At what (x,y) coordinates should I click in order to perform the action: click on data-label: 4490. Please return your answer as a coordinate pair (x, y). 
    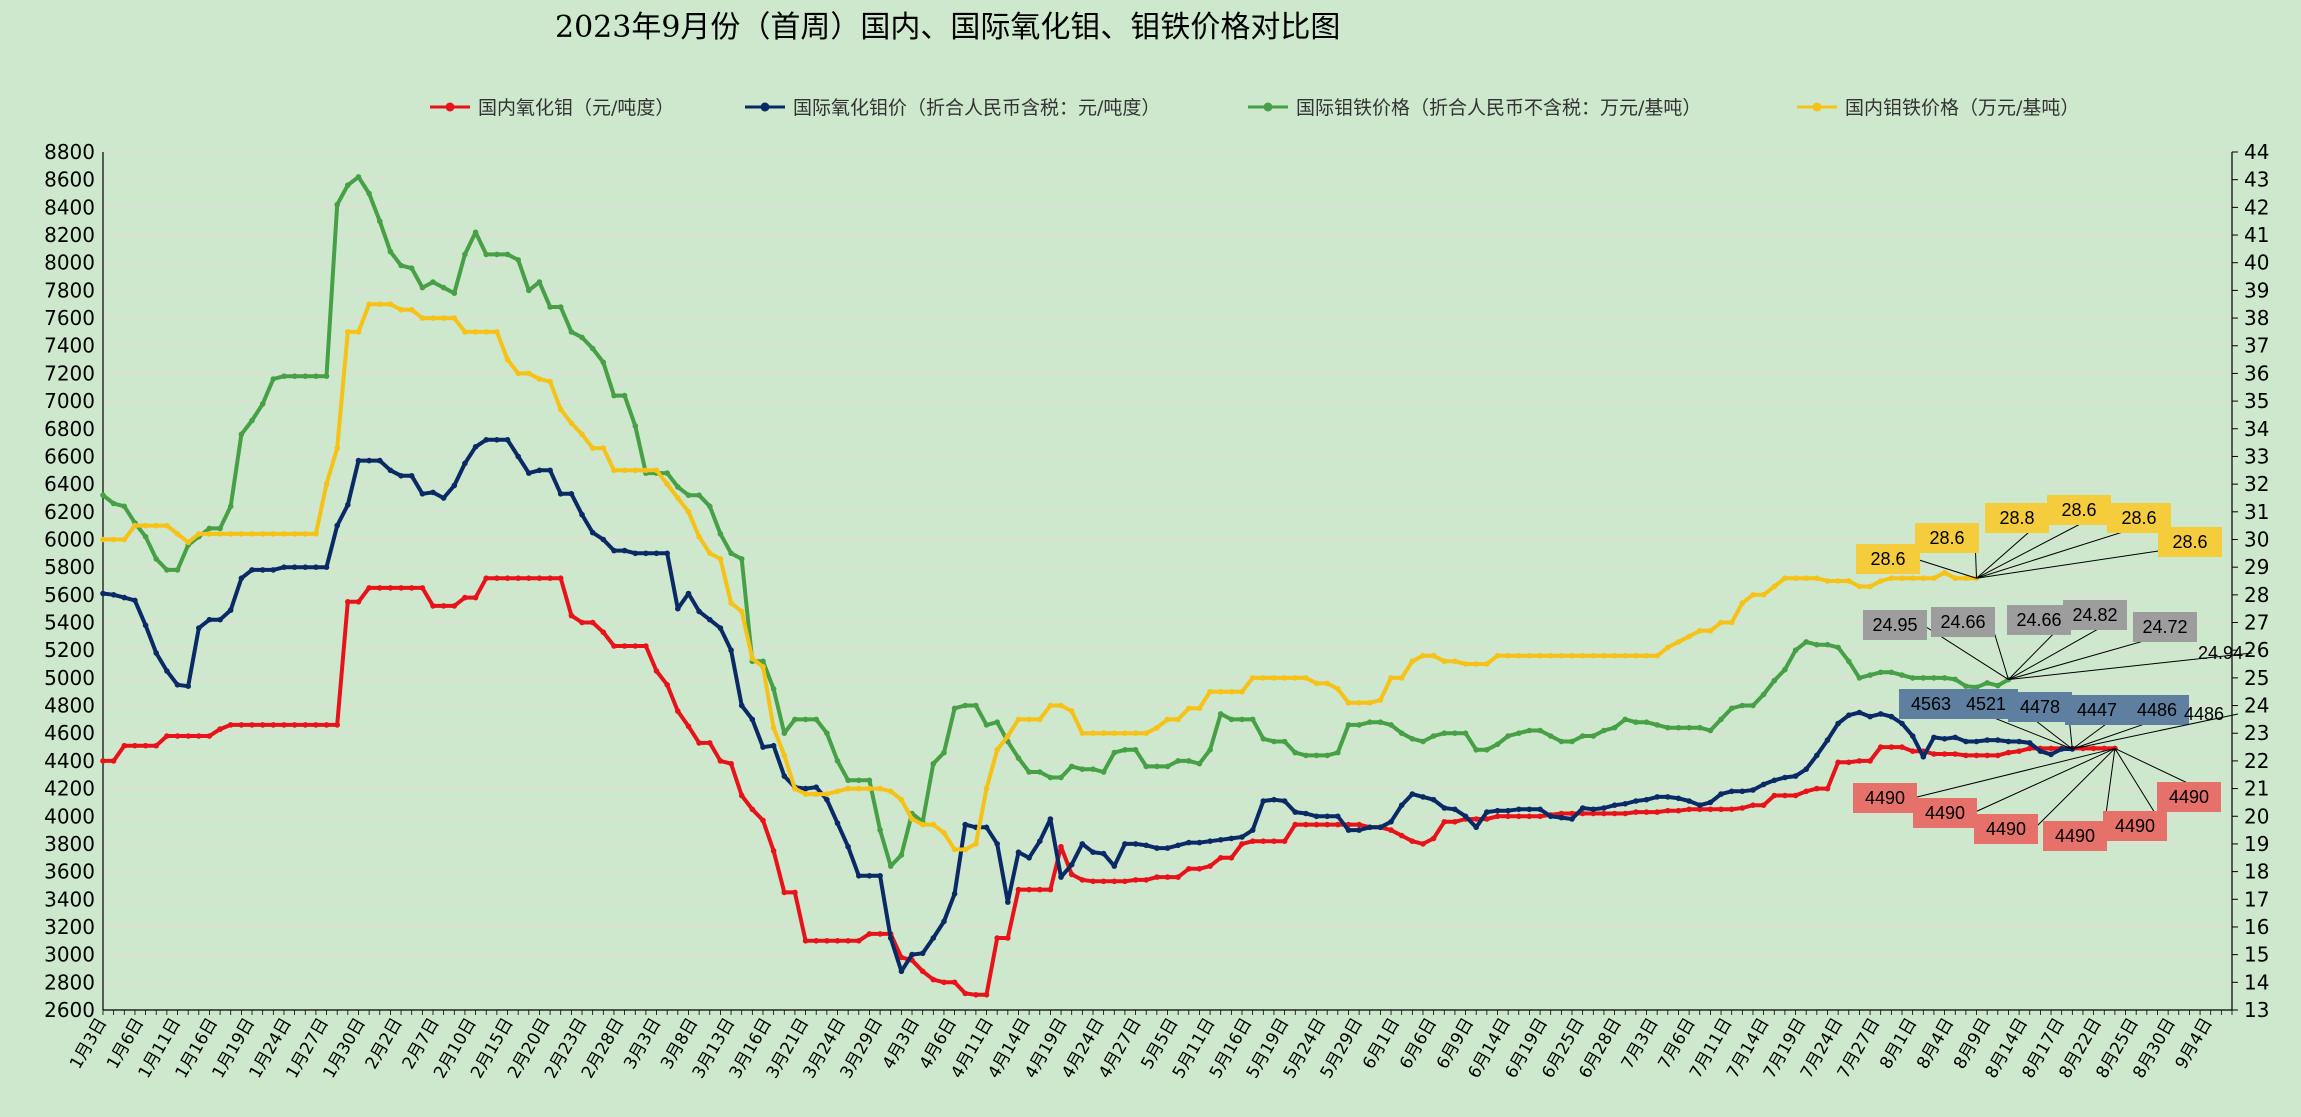
    Looking at the image, I should click on (2006, 829).